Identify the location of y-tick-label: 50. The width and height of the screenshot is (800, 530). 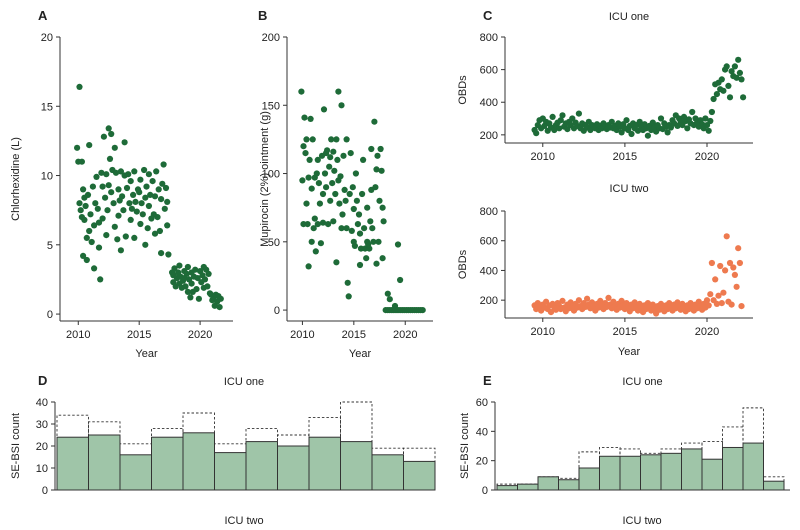
(274, 243).